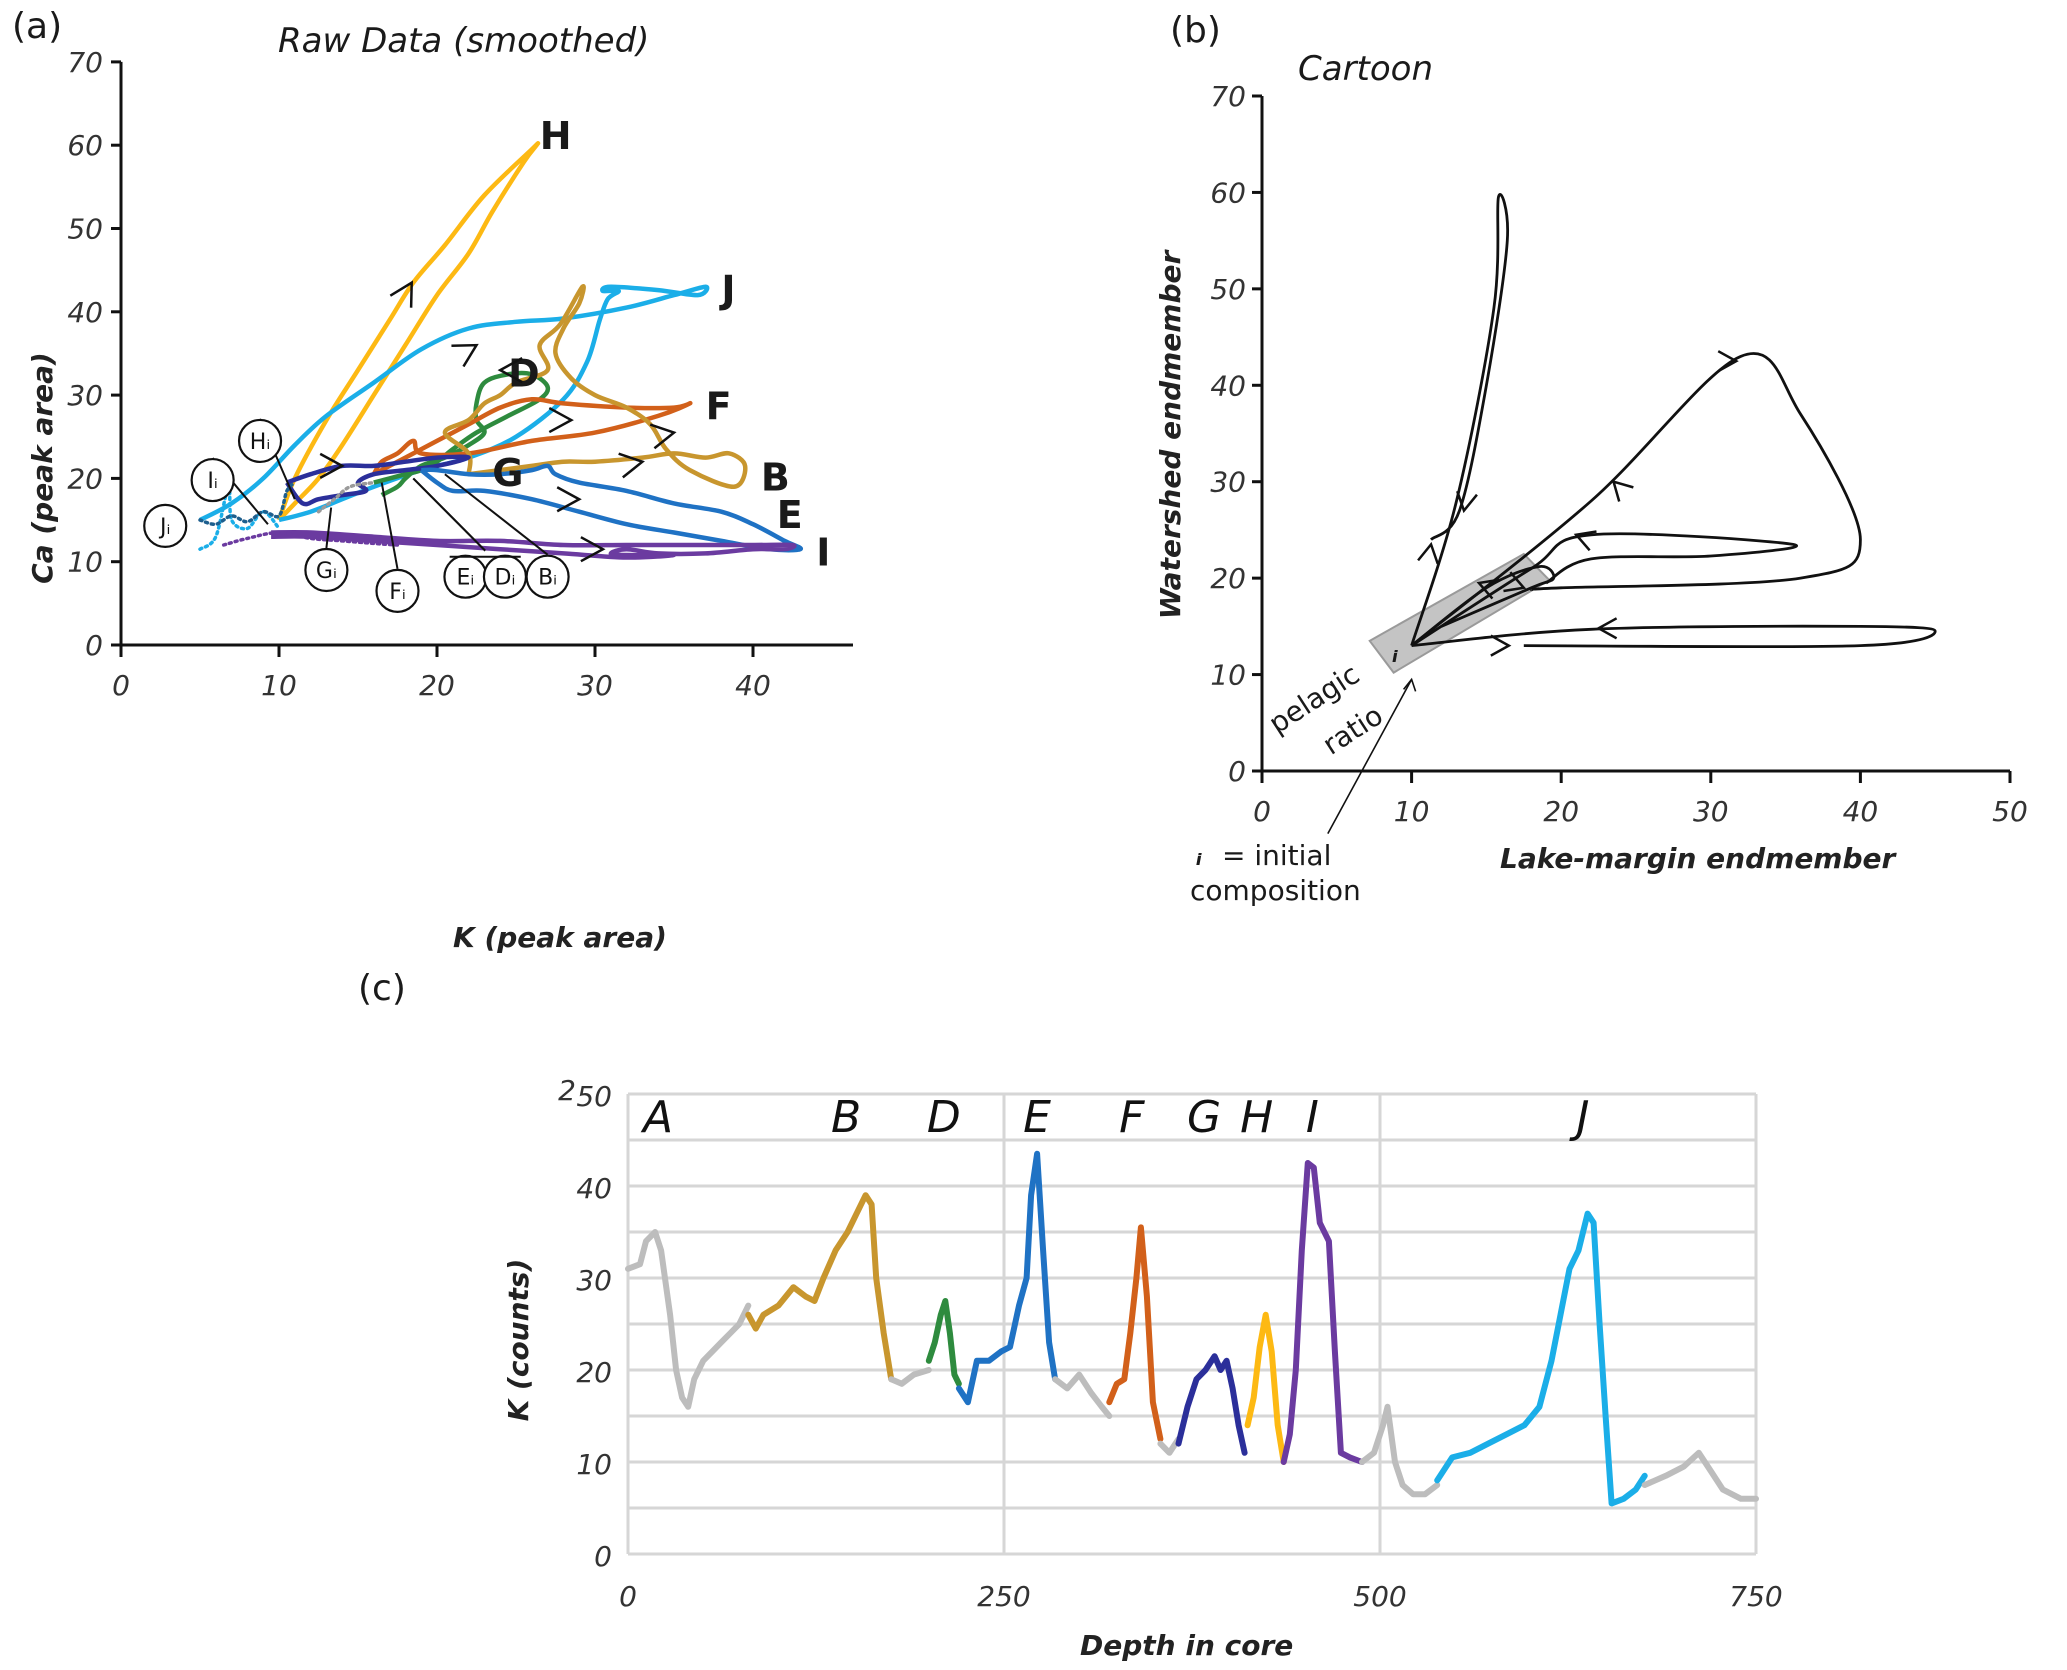 The height and width of the screenshot is (1670, 2067). What do you see at coordinates (42, 468) in the screenshot?
I see `panel-a-ylabel: Ca (peak area)` at bounding box center [42, 468].